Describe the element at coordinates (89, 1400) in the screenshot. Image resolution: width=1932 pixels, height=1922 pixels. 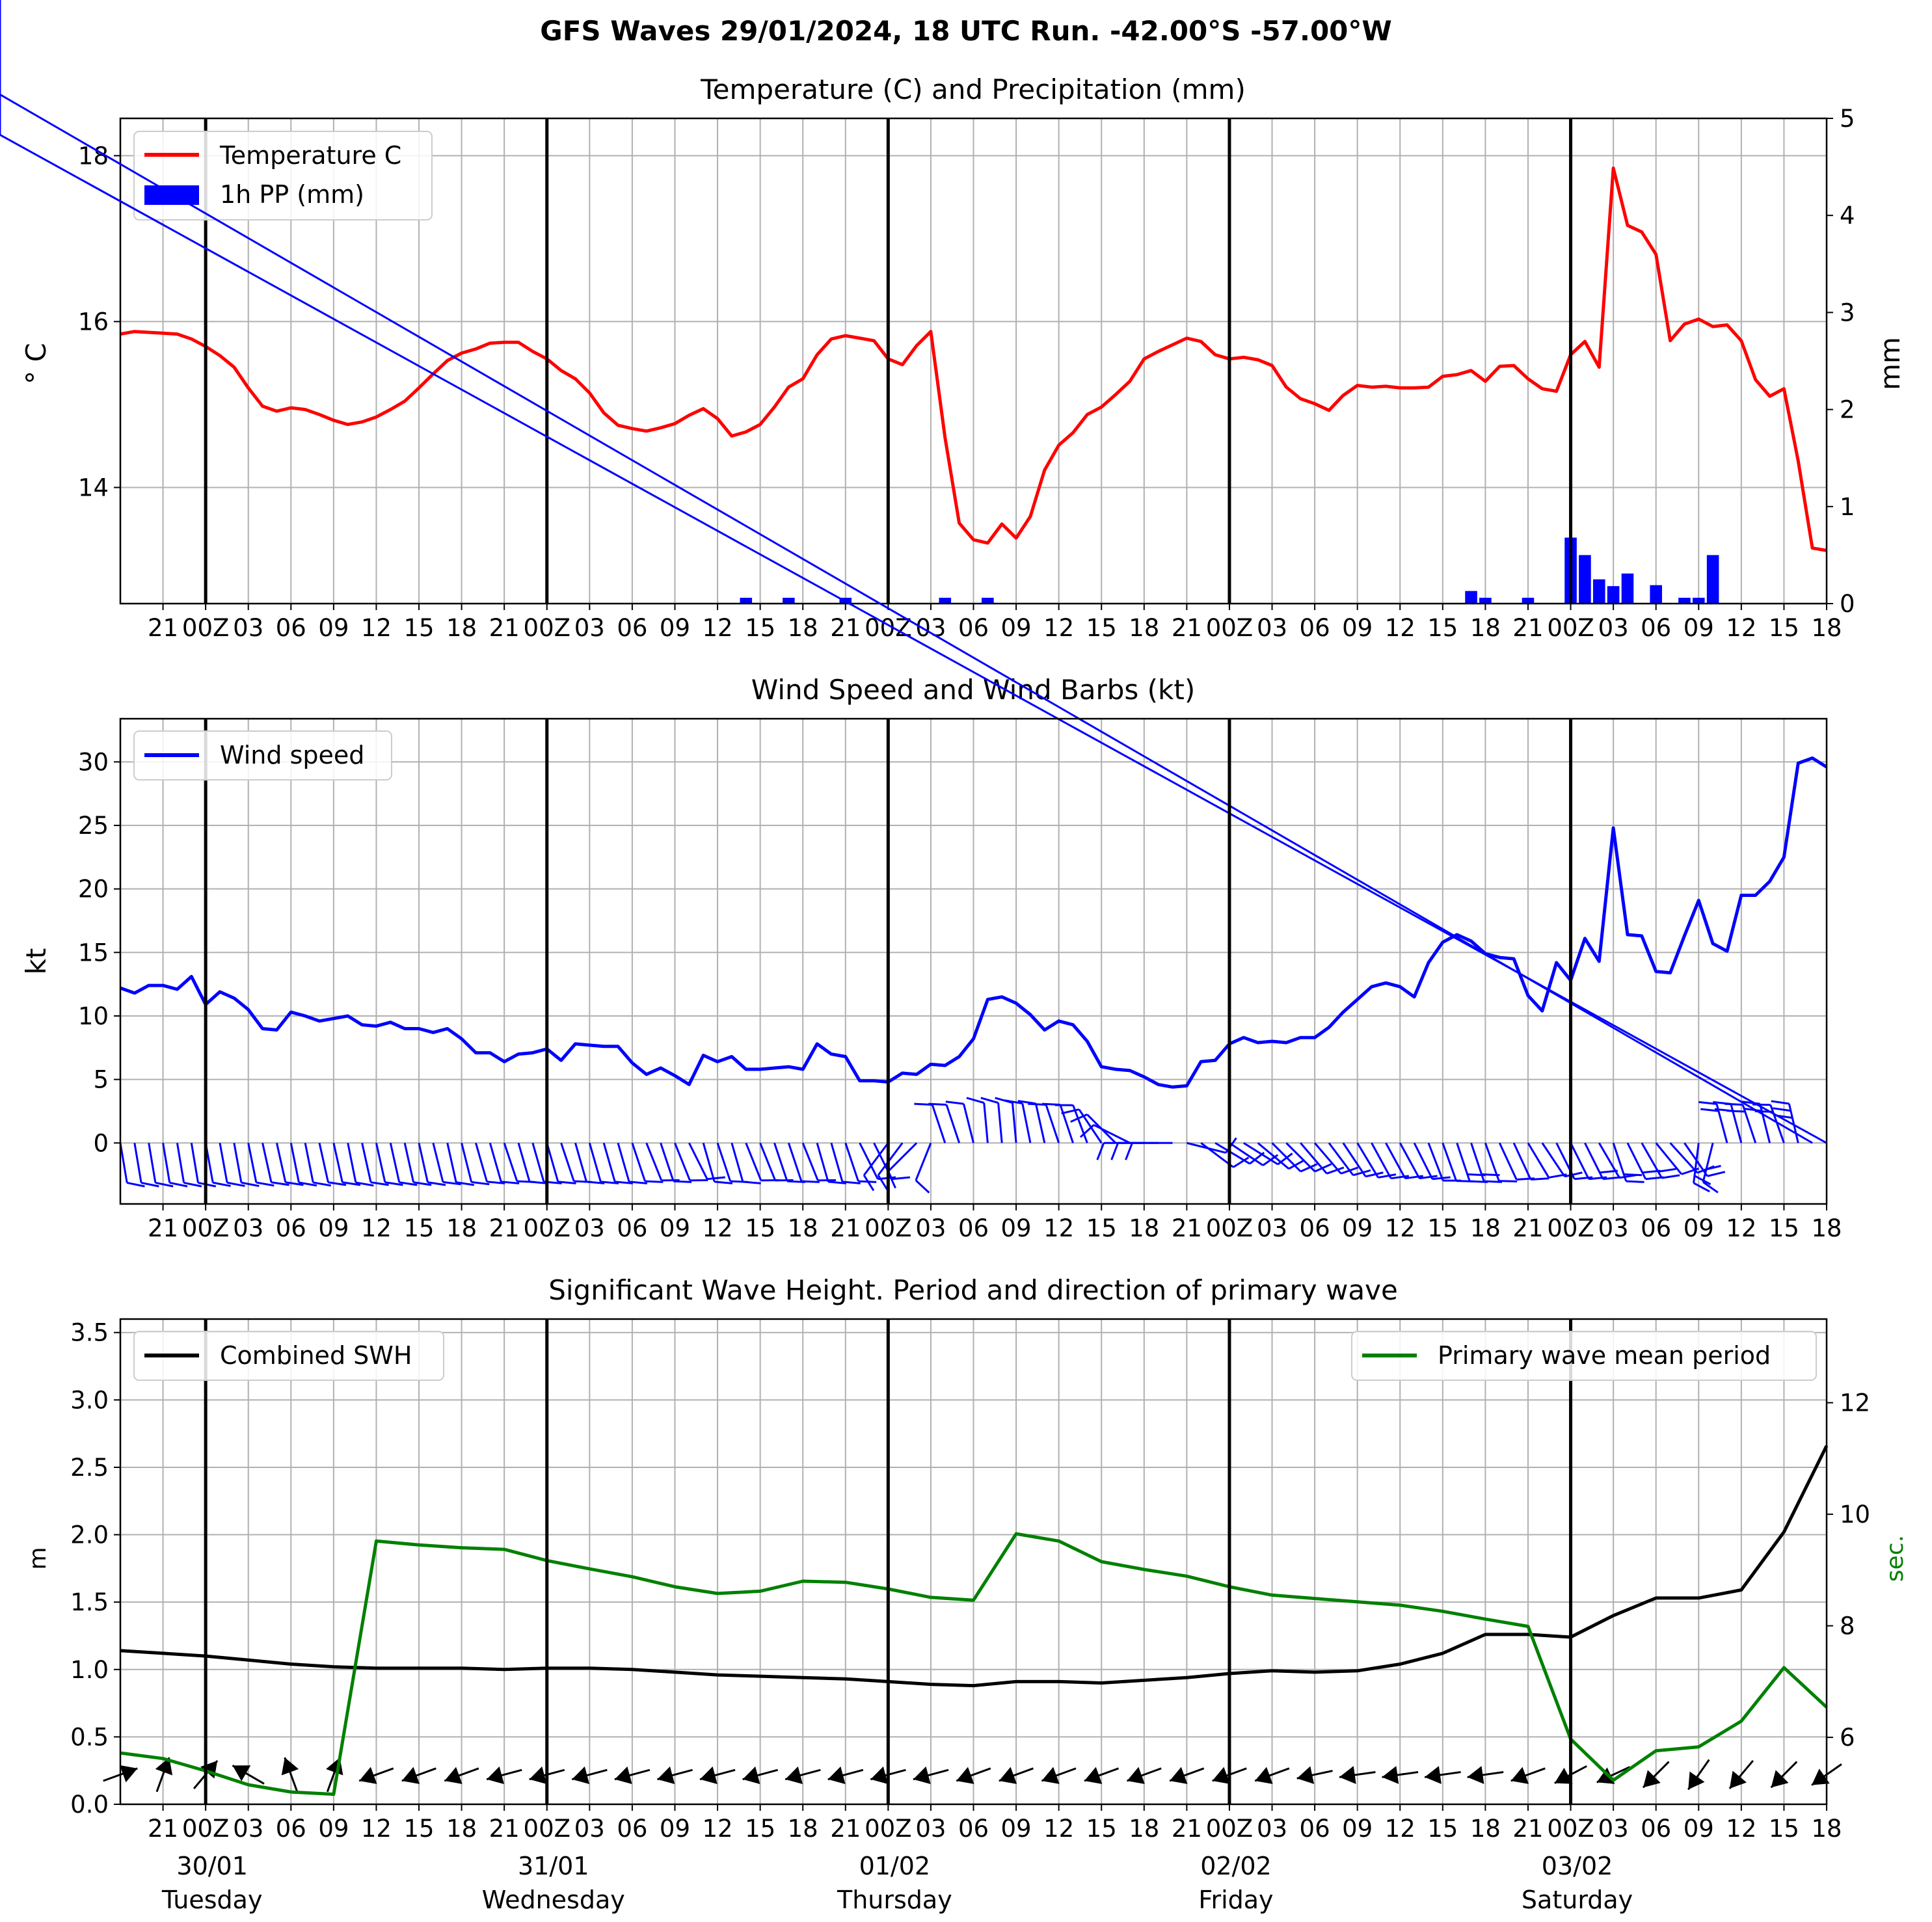
I see `y-tick-label: 3.0` at that location.